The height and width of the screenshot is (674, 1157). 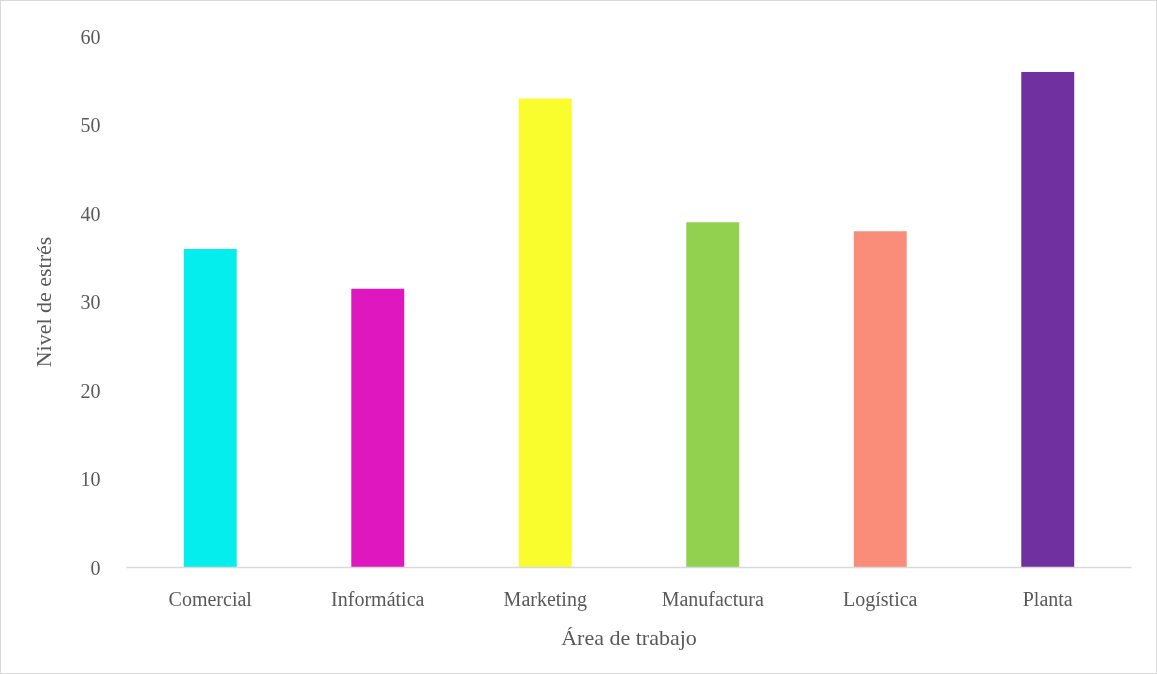 What do you see at coordinates (90, 36) in the screenshot?
I see `y-tick-label: 60` at bounding box center [90, 36].